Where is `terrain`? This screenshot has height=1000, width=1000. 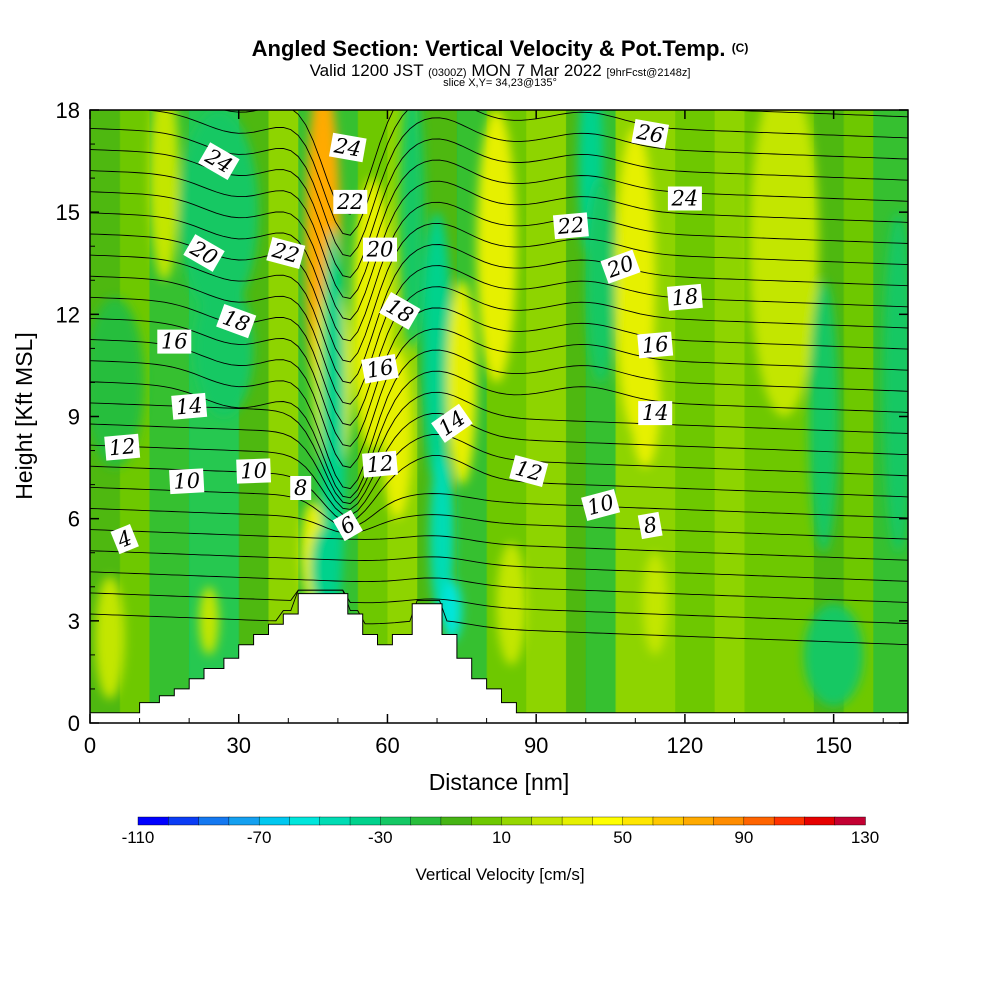
terrain is located at coordinates (499, 658).